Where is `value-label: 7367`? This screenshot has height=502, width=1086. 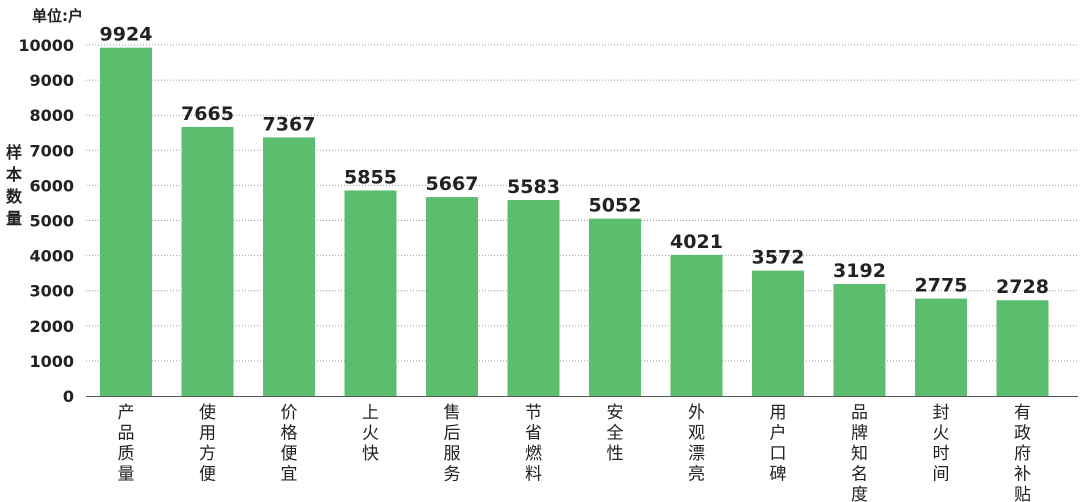 value-label: 7367 is located at coordinates (289, 124).